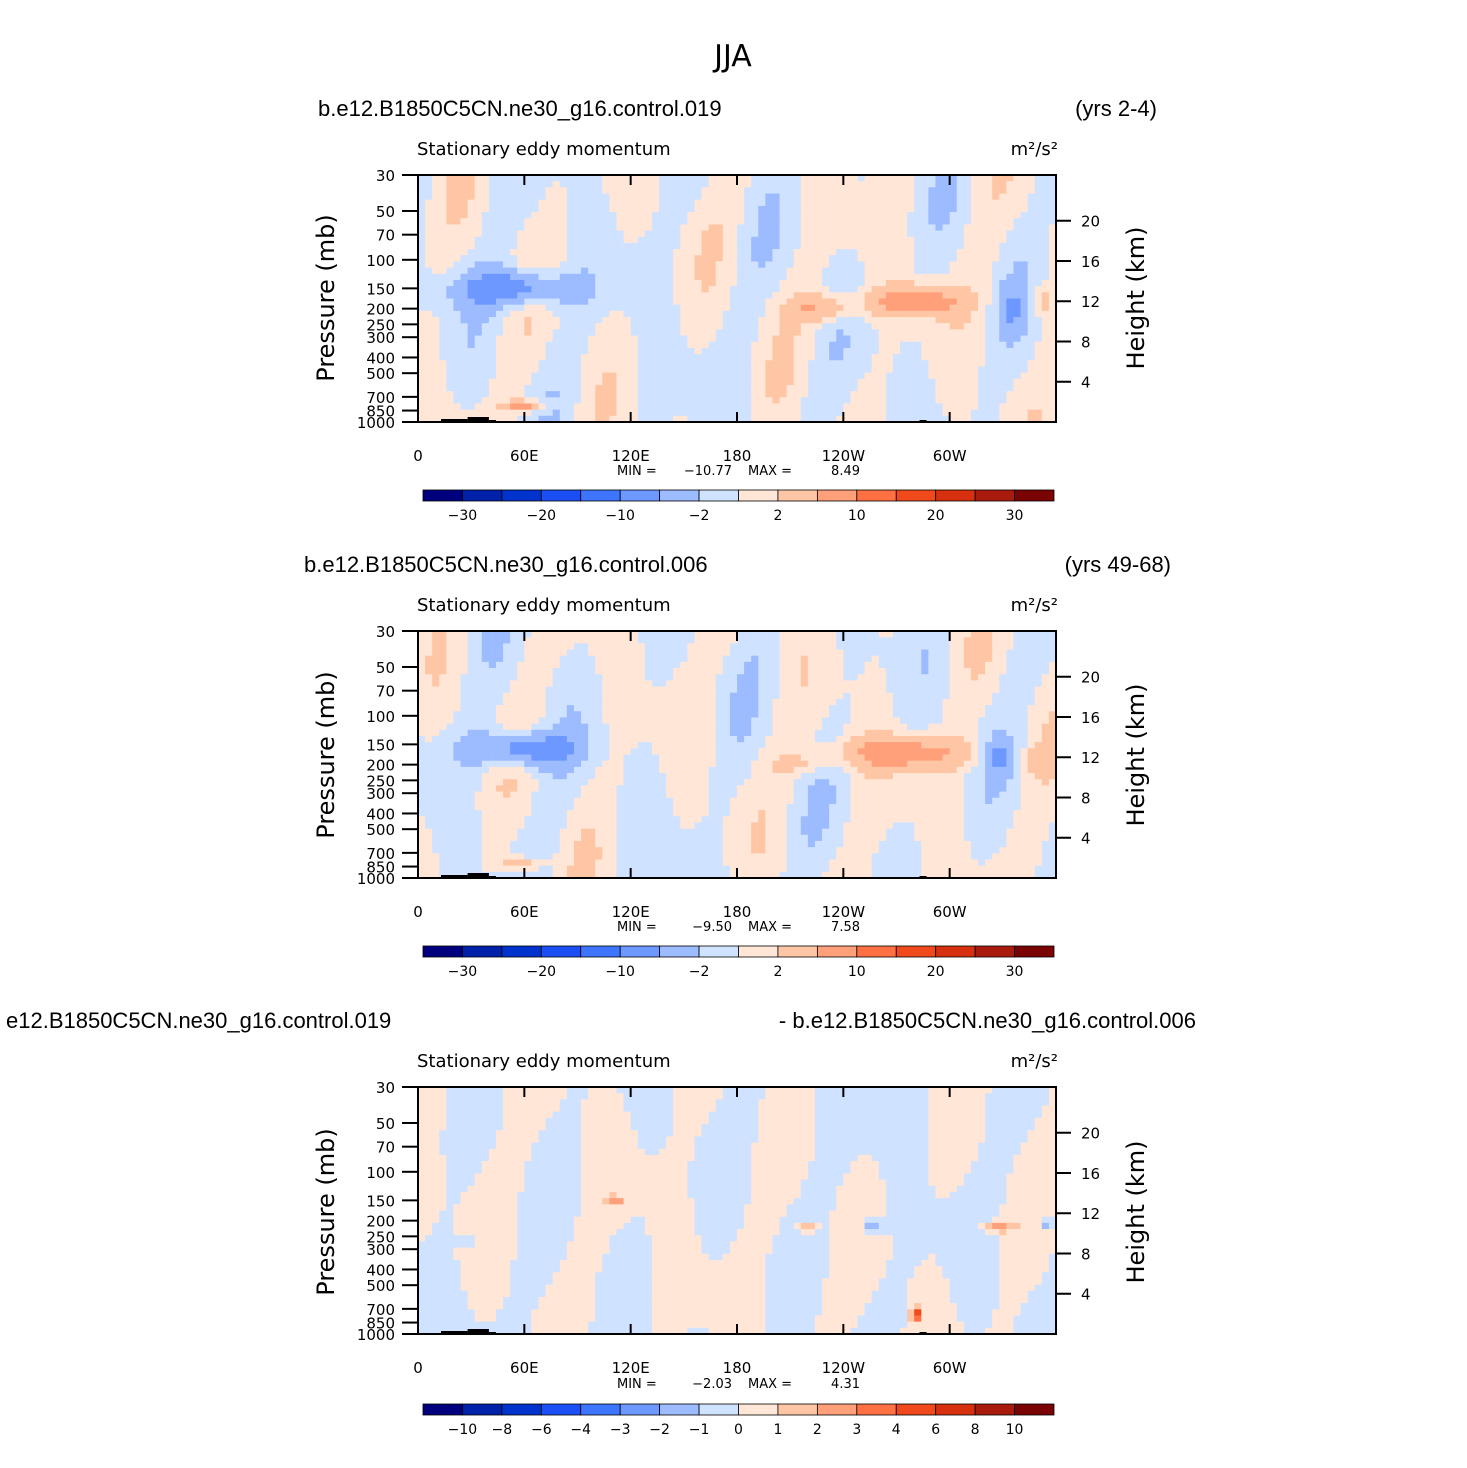 This screenshot has width=1467, height=1468. I want to click on x-tick-label: 60W, so click(950, 456).